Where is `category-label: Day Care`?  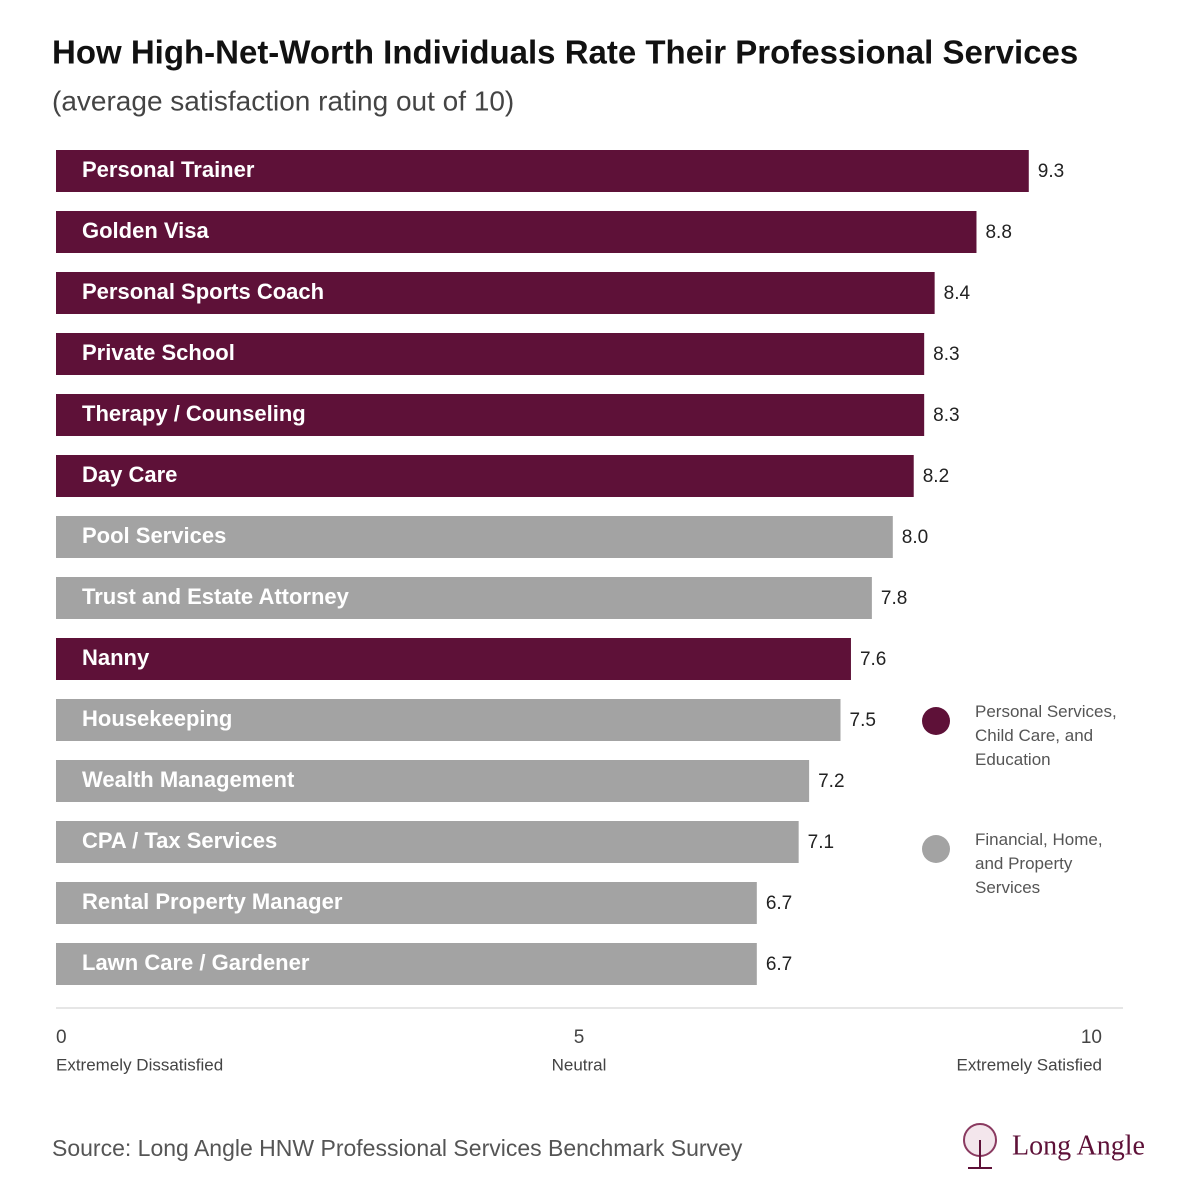 category-label: Day Care is located at coordinates (129, 474).